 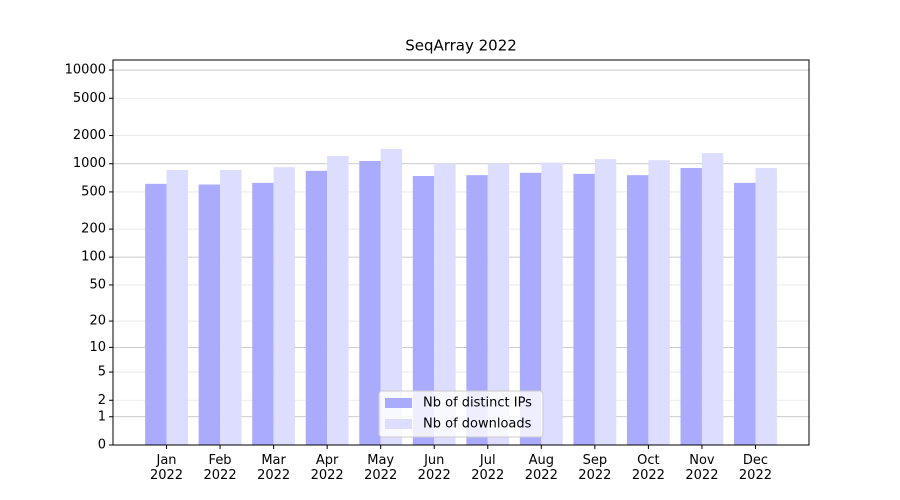 What do you see at coordinates (595, 468) in the screenshot?
I see `x-tick-label: Sep 2022` at bounding box center [595, 468].